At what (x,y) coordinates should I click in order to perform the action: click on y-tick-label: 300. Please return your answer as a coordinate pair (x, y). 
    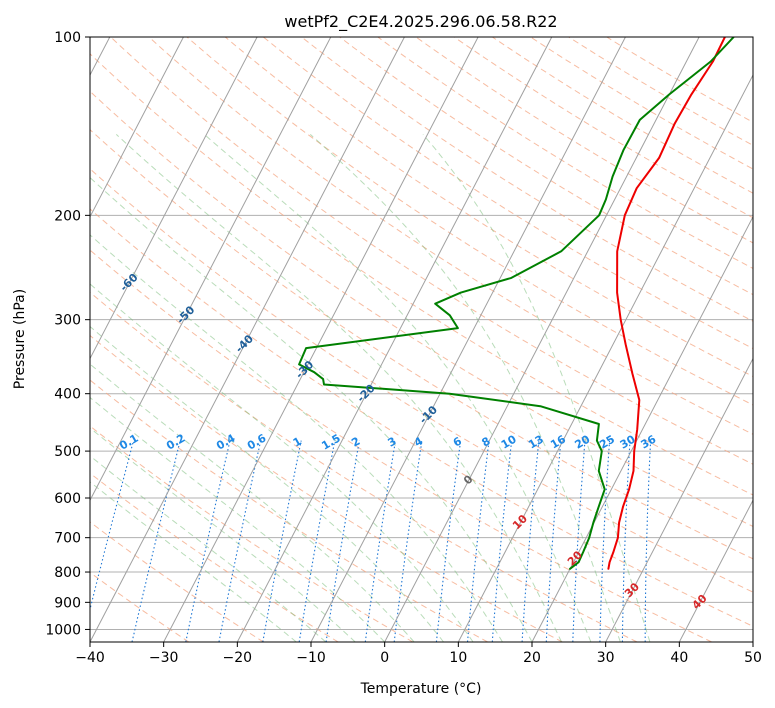
    Looking at the image, I should click on (67, 321).